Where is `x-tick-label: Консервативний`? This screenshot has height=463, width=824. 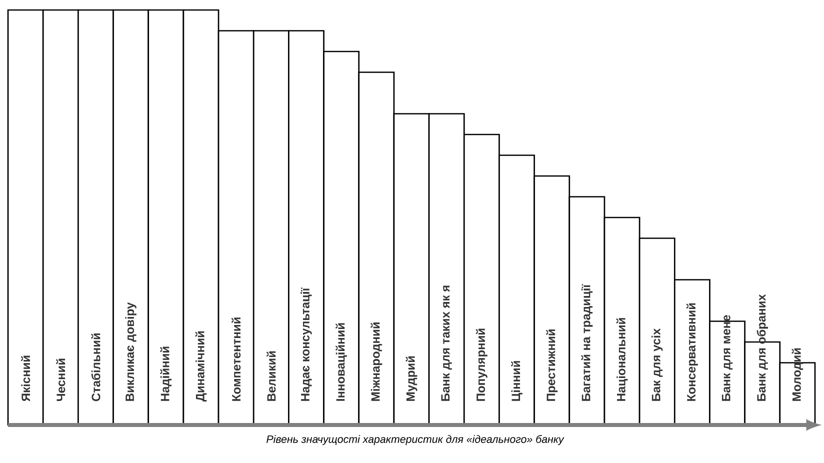 x-tick-label: Консервативний is located at coordinates (692, 352).